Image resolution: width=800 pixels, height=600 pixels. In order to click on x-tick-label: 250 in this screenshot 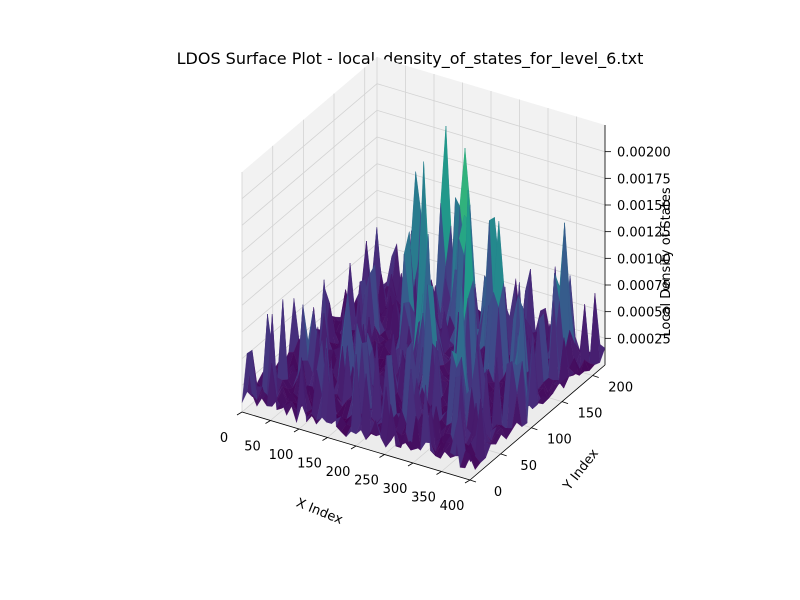, I will do `click(366, 481)`.